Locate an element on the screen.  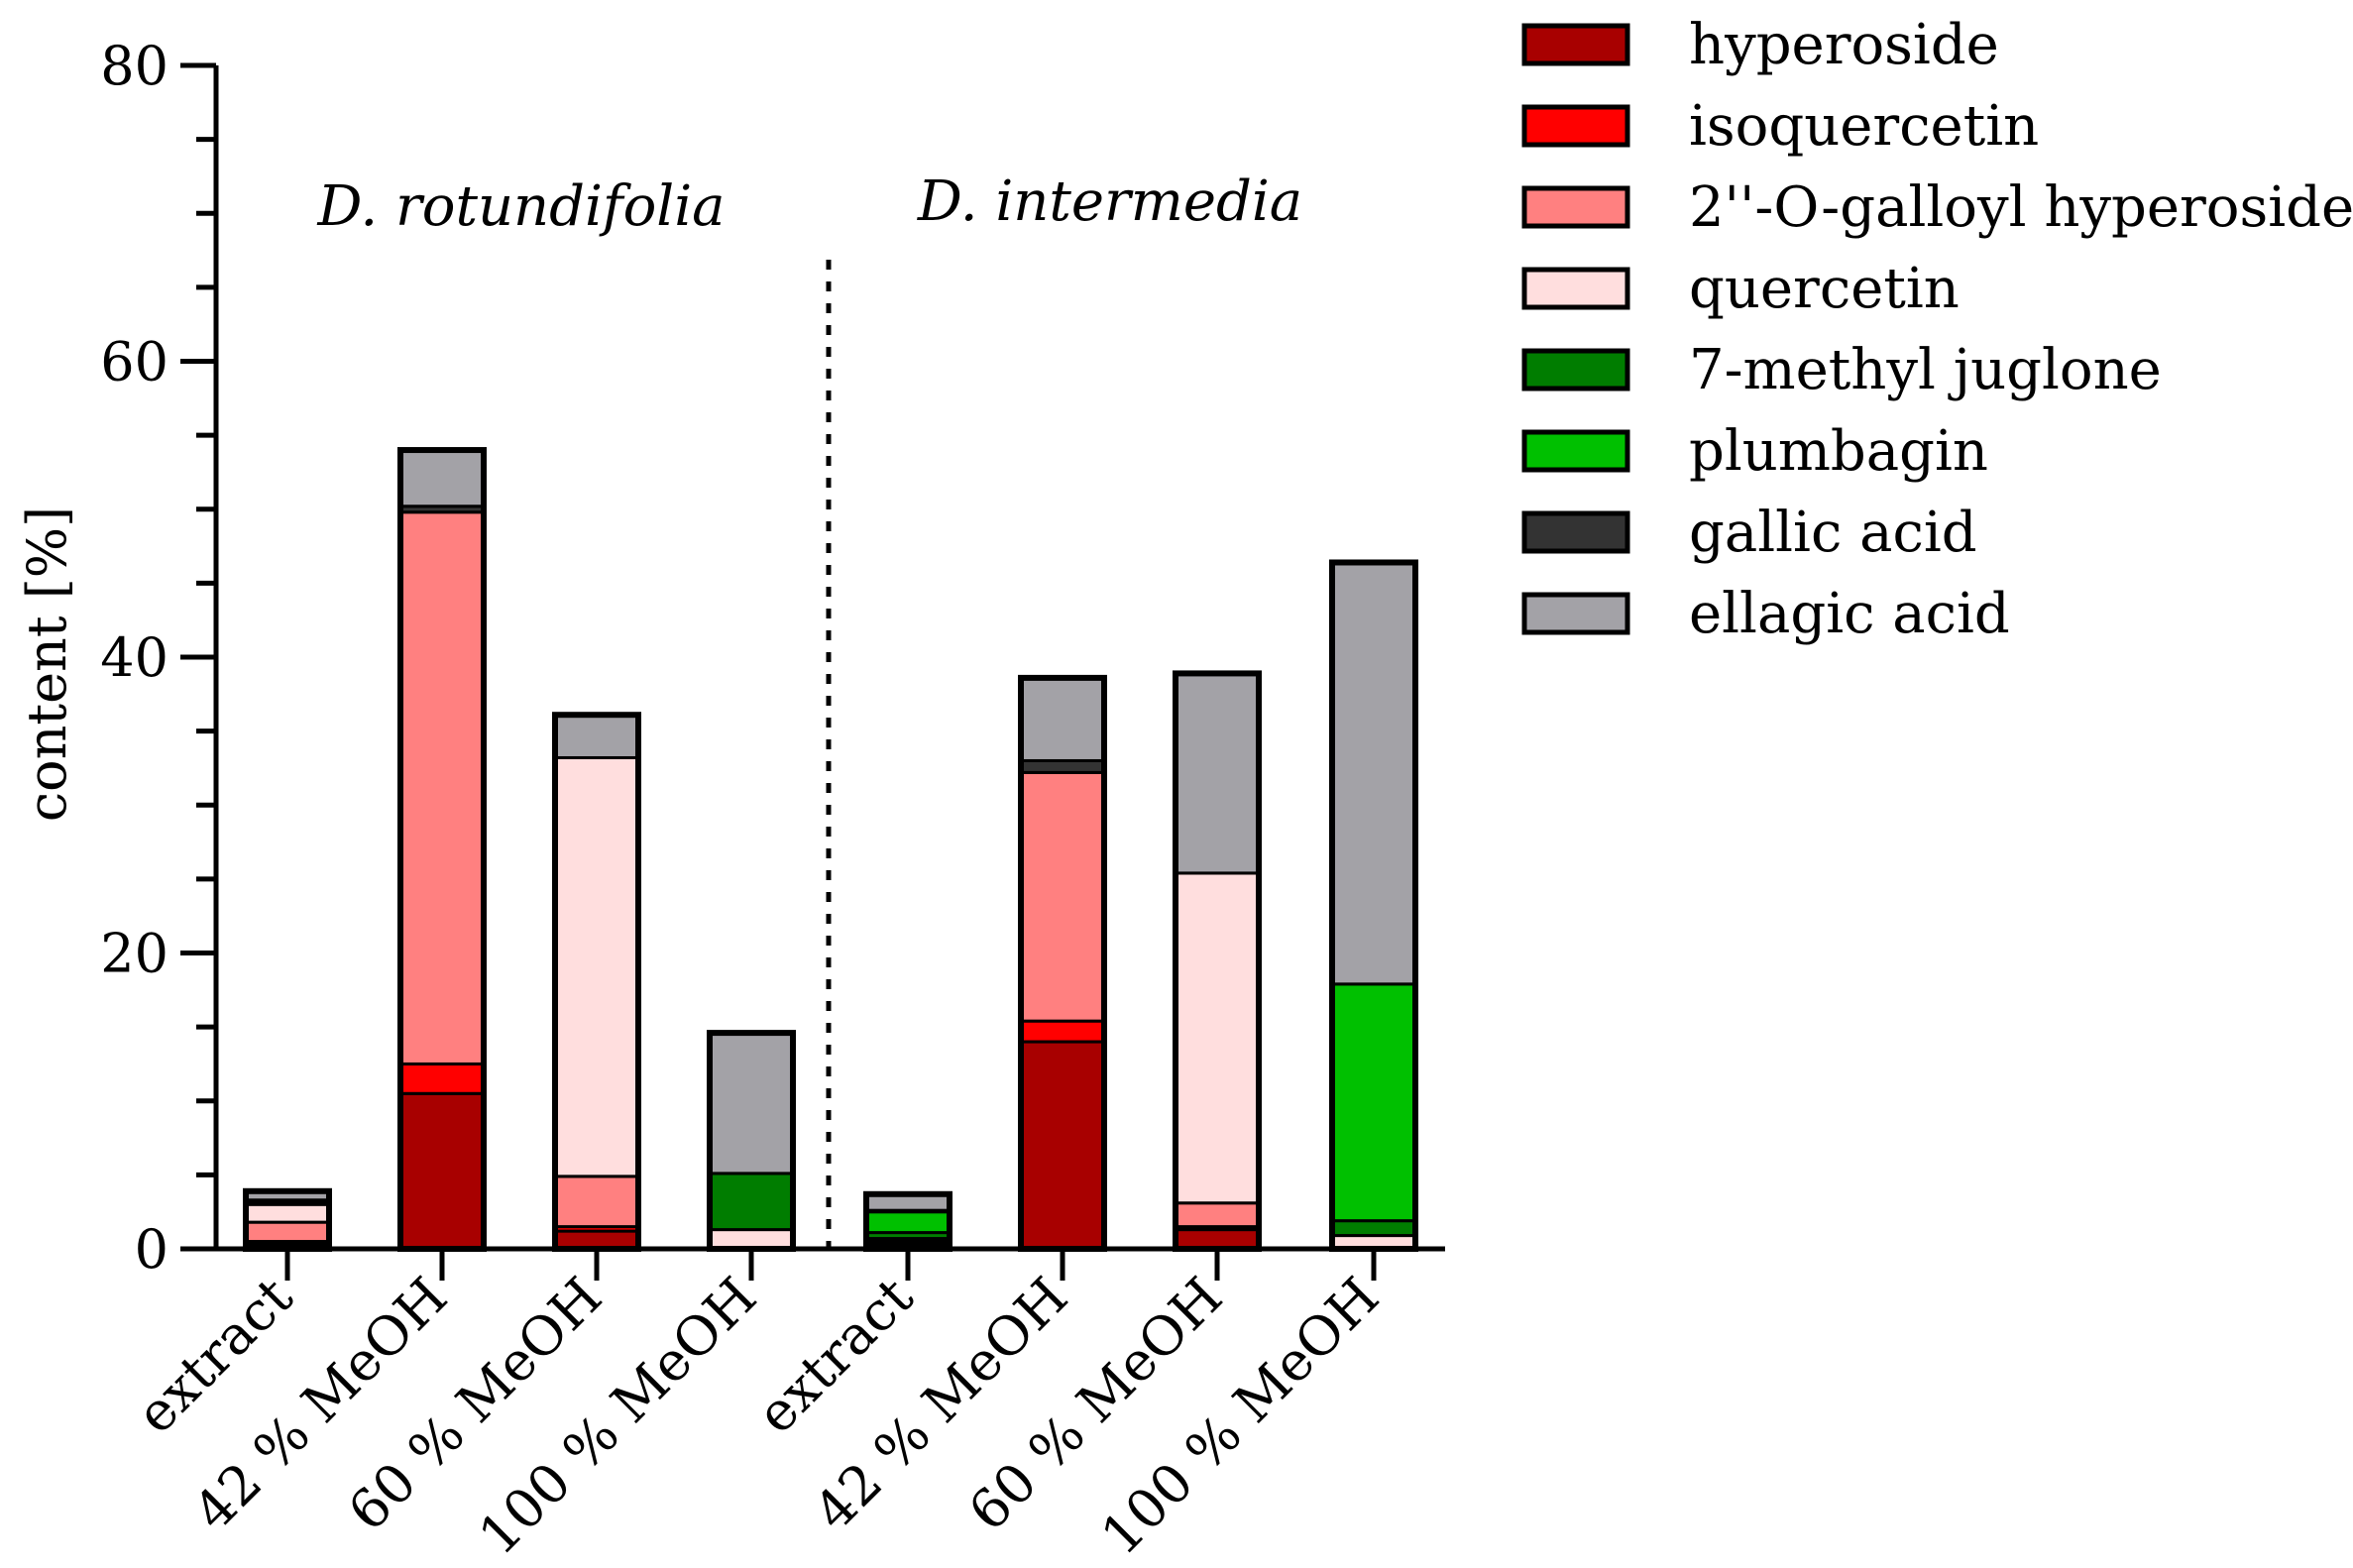
legend-label: 2''-O-galloyl hyperoside is located at coordinates (2021, 207).